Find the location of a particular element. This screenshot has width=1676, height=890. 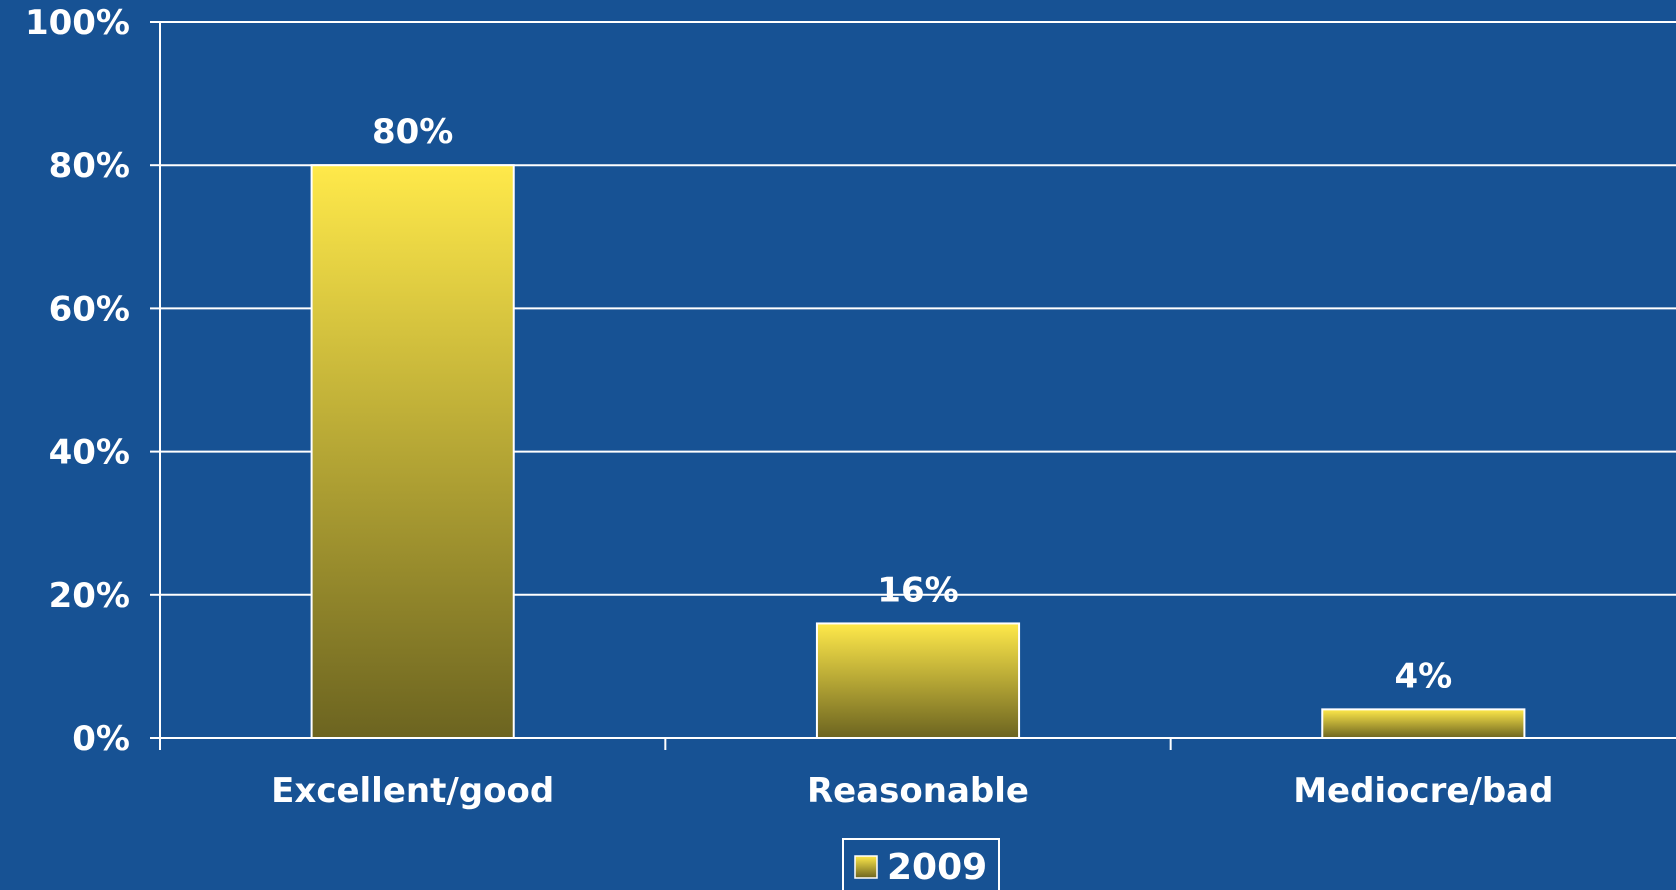

x-category-label: Excellent/good is located at coordinates (412, 791).